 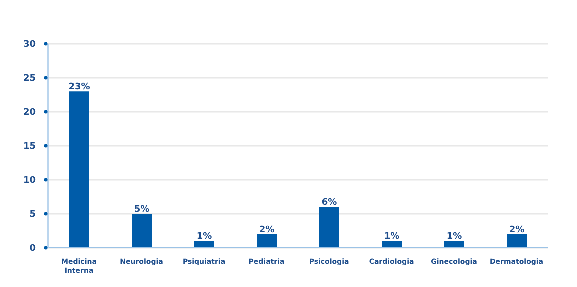 I want to click on data-label: 6%, so click(x=330, y=203).